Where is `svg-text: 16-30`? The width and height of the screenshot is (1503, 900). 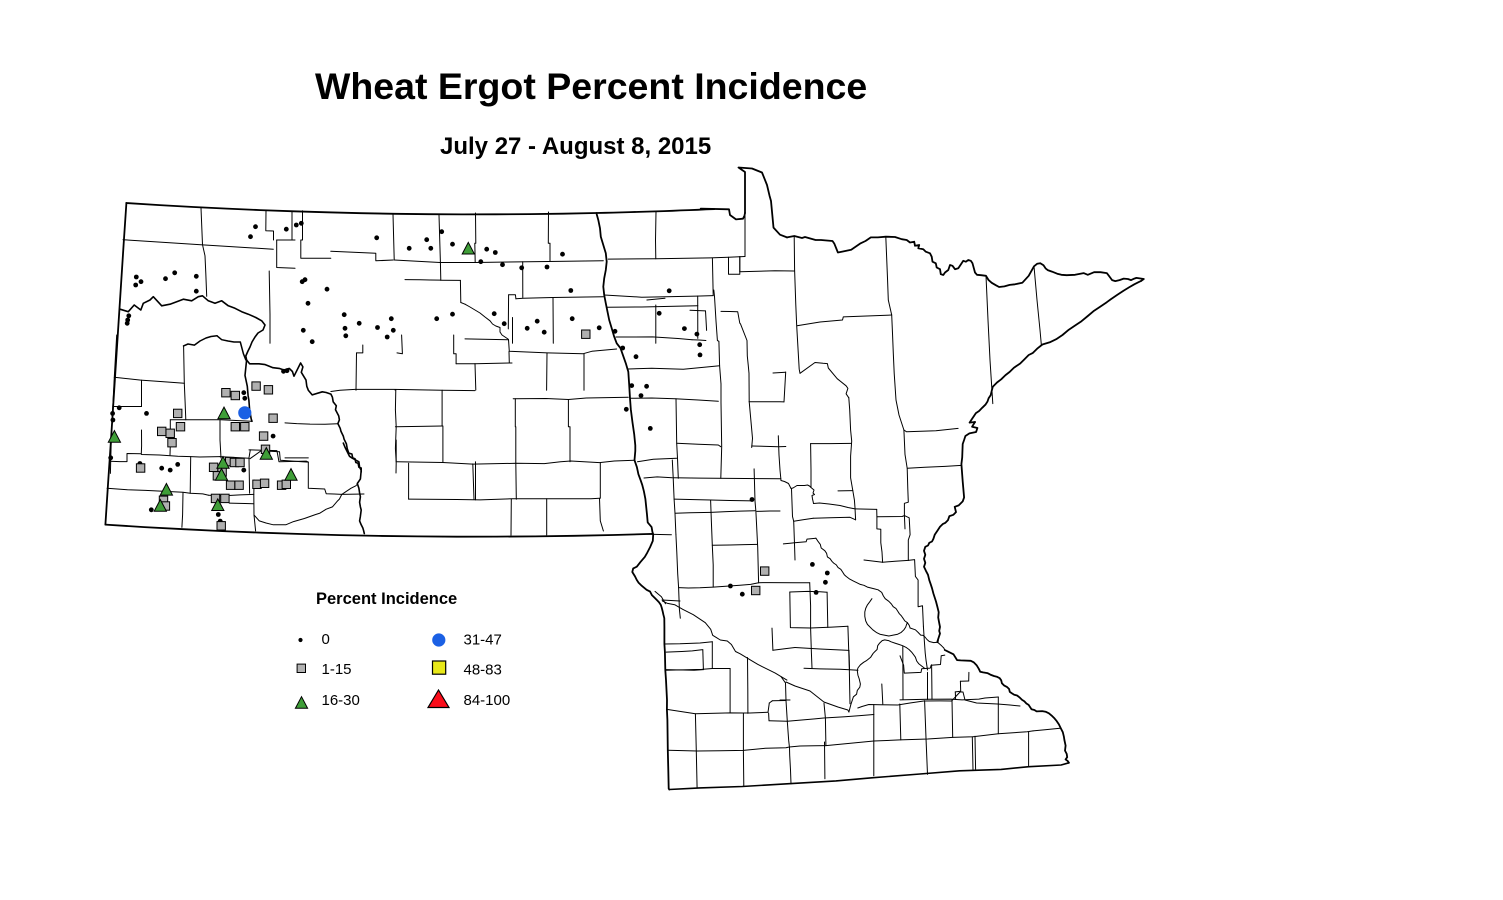
svg-text: 16-30 is located at coordinates (341, 700).